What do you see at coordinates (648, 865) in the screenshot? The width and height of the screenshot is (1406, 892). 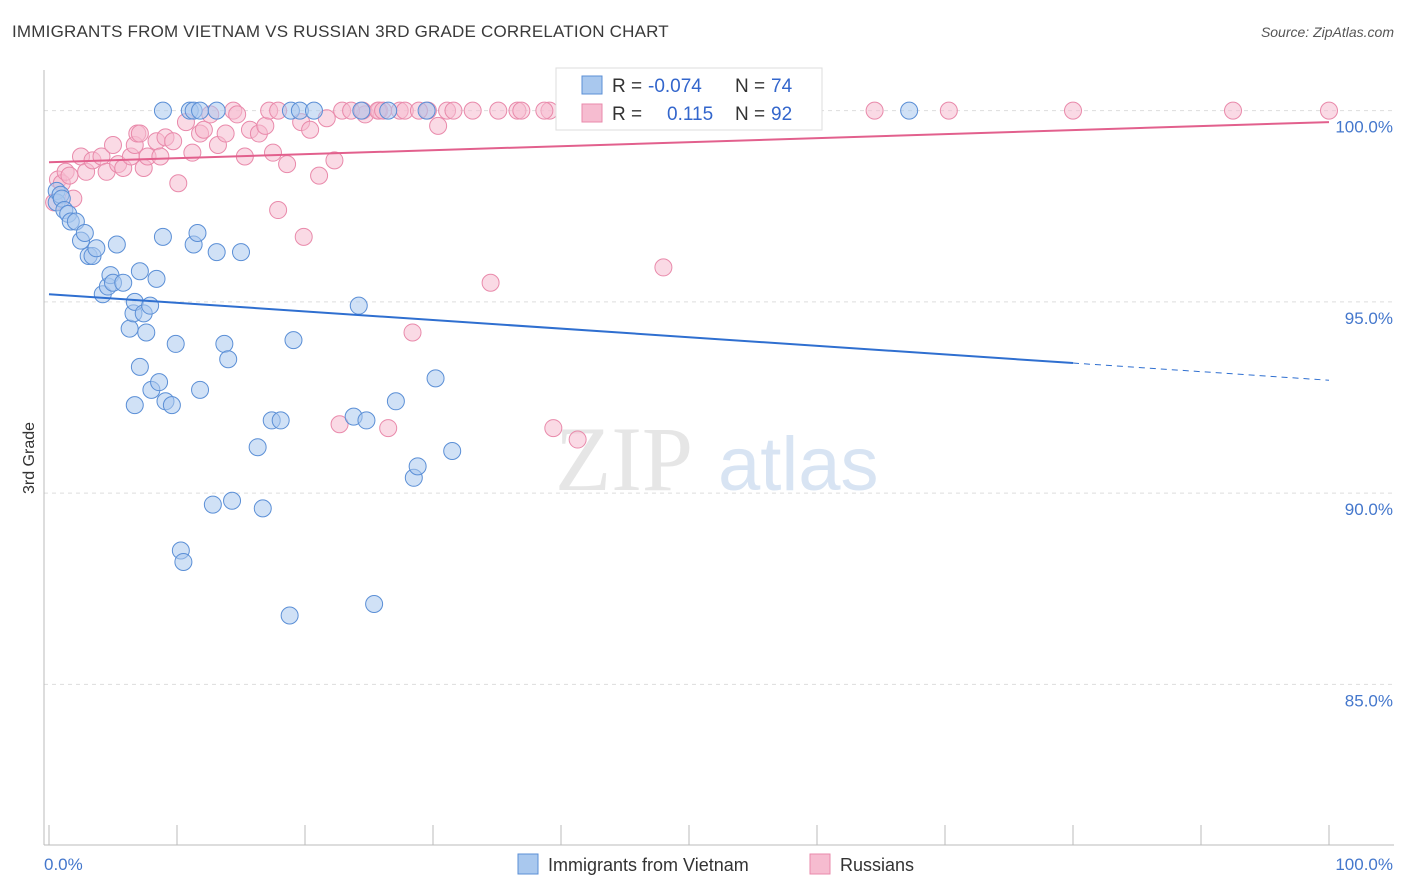 I see `legend-bottom-label-vietnam: Immigrants from Vietnam` at bounding box center [648, 865].